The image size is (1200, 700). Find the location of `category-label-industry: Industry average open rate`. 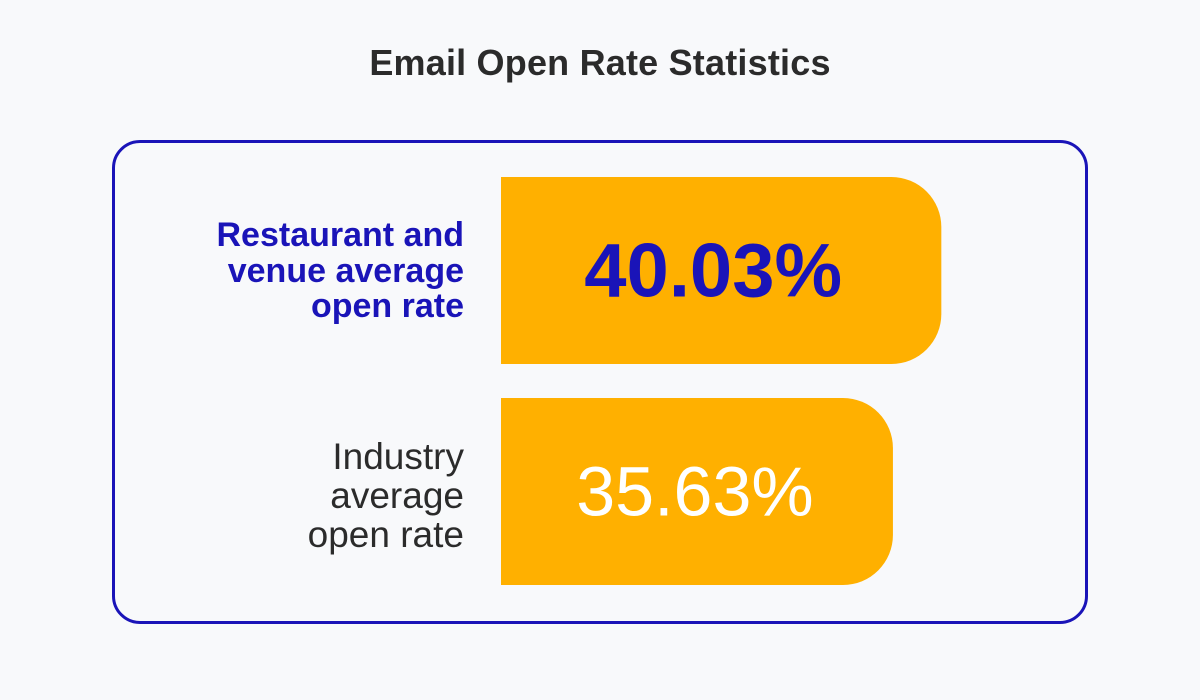

category-label-industry: Industry average open rate is located at coordinates (385, 495).